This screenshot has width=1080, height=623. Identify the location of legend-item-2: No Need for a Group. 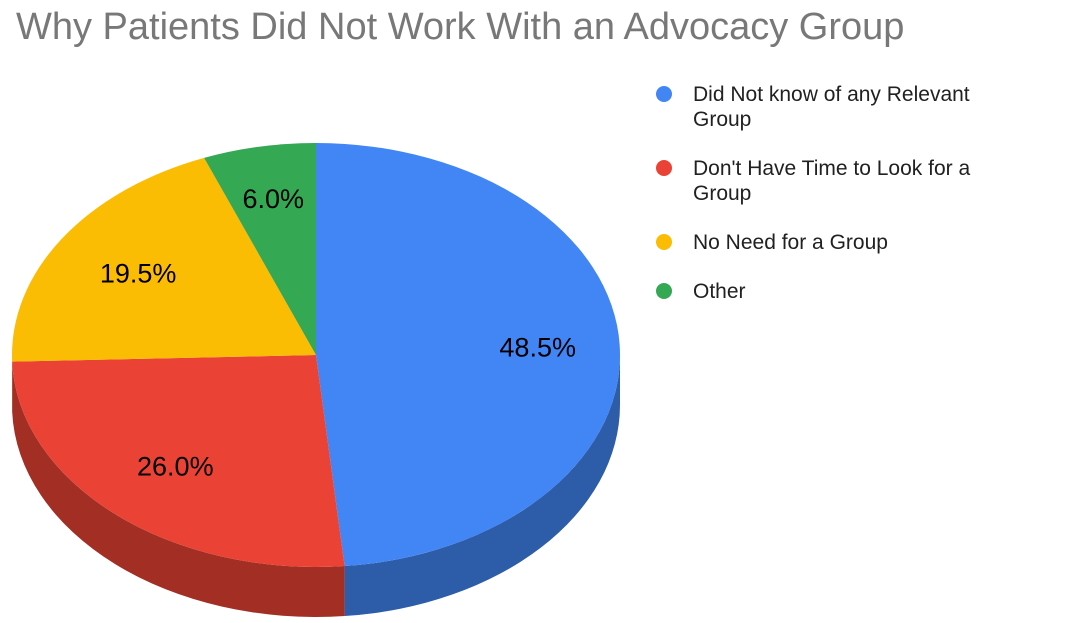
(846, 242).